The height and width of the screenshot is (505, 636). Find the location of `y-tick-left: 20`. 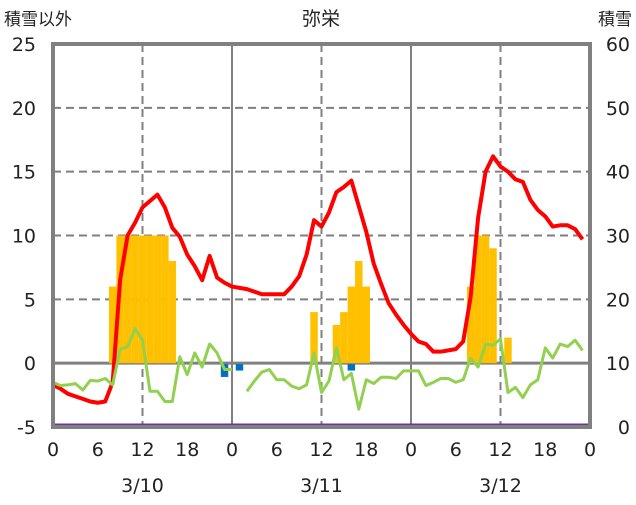

y-tick-left: 20 is located at coordinates (24, 109).